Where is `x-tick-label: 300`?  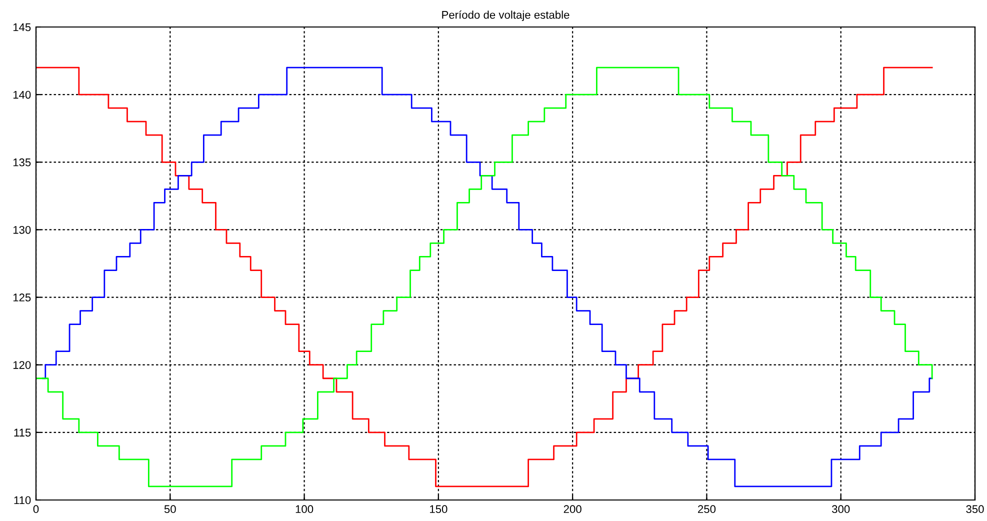 x-tick-label: 300 is located at coordinates (841, 509).